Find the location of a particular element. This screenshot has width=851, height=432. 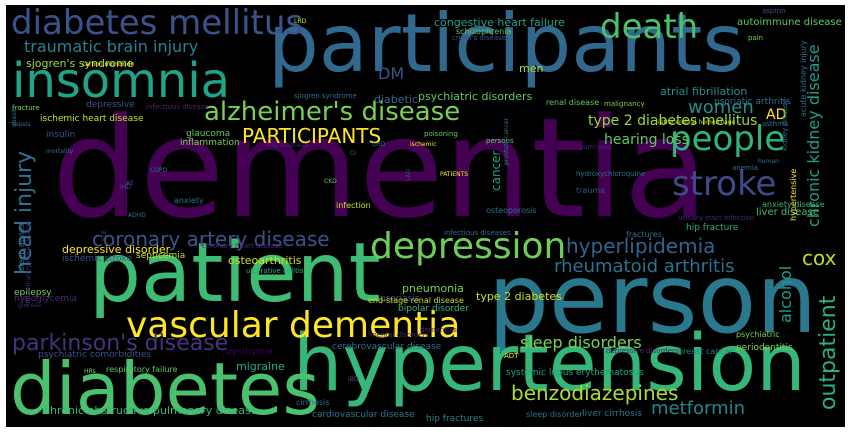

word-trauma: trauma is located at coordinates (591, 190).